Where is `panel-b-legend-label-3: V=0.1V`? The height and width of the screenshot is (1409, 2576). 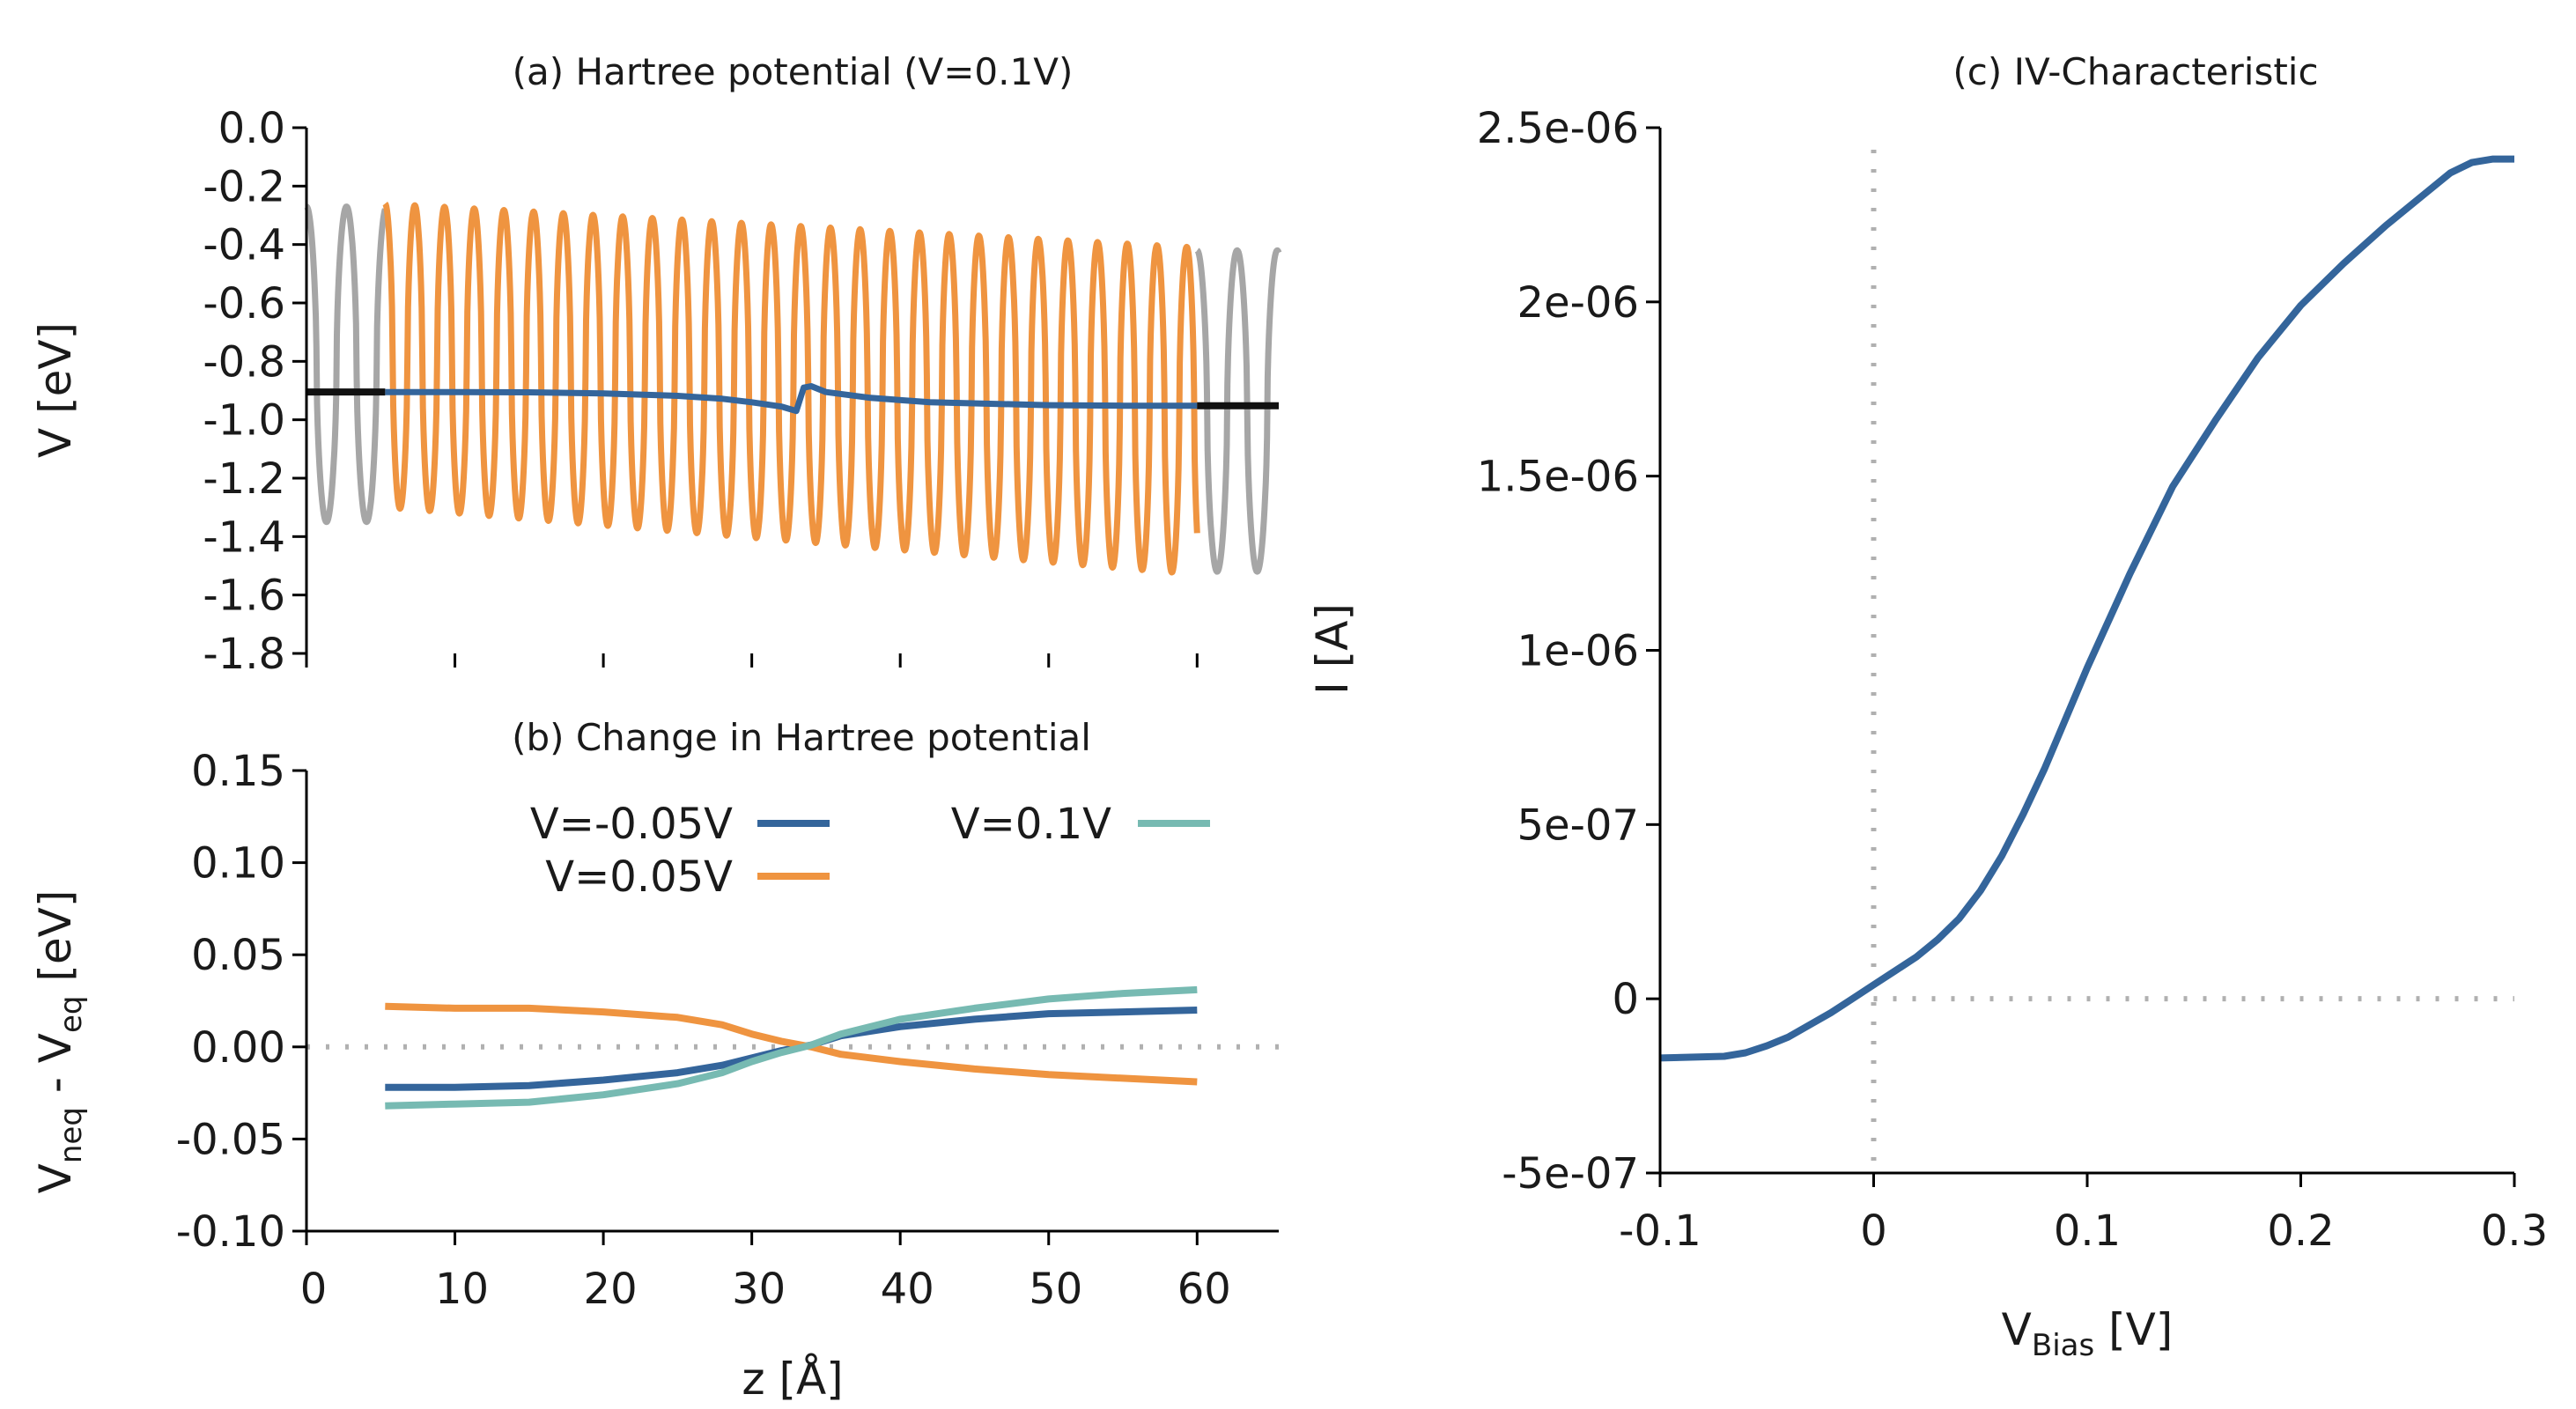 panel-b-legend-label-3: V=0.1V is located at coordinates (1031, 824).